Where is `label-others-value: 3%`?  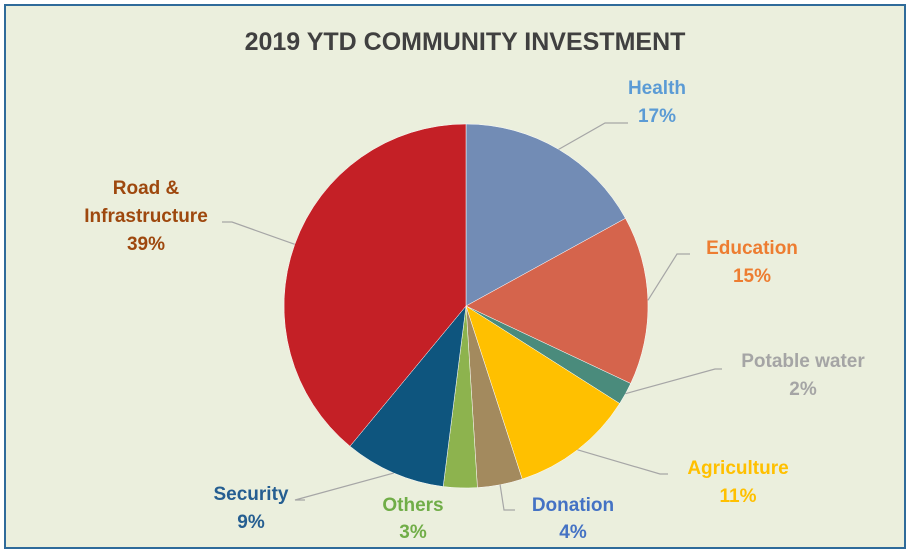
label-others-value: 3% is located at coordinates (413, 532).